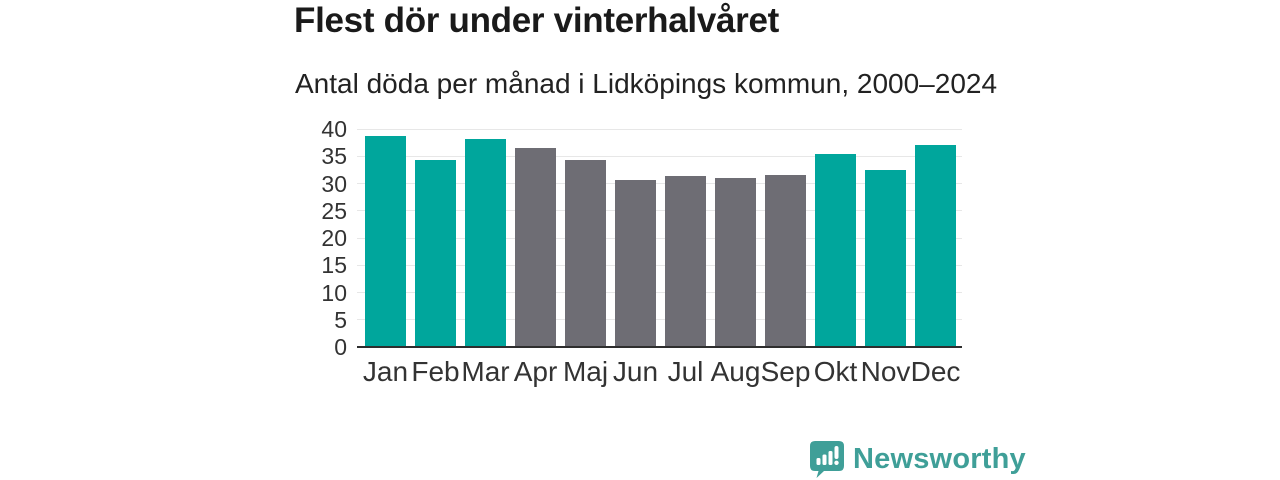 The height and width of the screenshot is (480, 1280). I want to click on x-axis-tick-label-jan: Jan, so click(385, 371).